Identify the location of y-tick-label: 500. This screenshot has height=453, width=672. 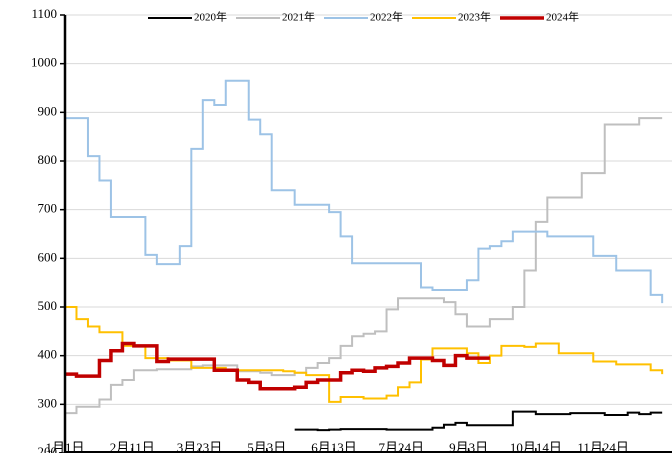
(48, 305).